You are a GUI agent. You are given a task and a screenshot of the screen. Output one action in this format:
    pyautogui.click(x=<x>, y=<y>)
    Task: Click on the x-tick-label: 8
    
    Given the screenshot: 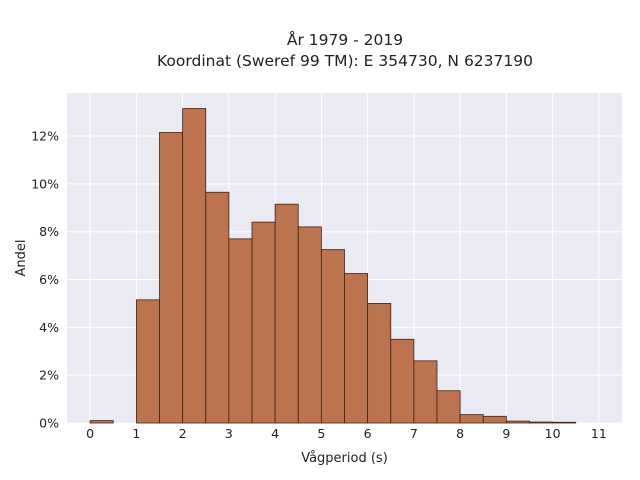 What is the action you would take?
    pyautogui.click(x=460, y=433)
    